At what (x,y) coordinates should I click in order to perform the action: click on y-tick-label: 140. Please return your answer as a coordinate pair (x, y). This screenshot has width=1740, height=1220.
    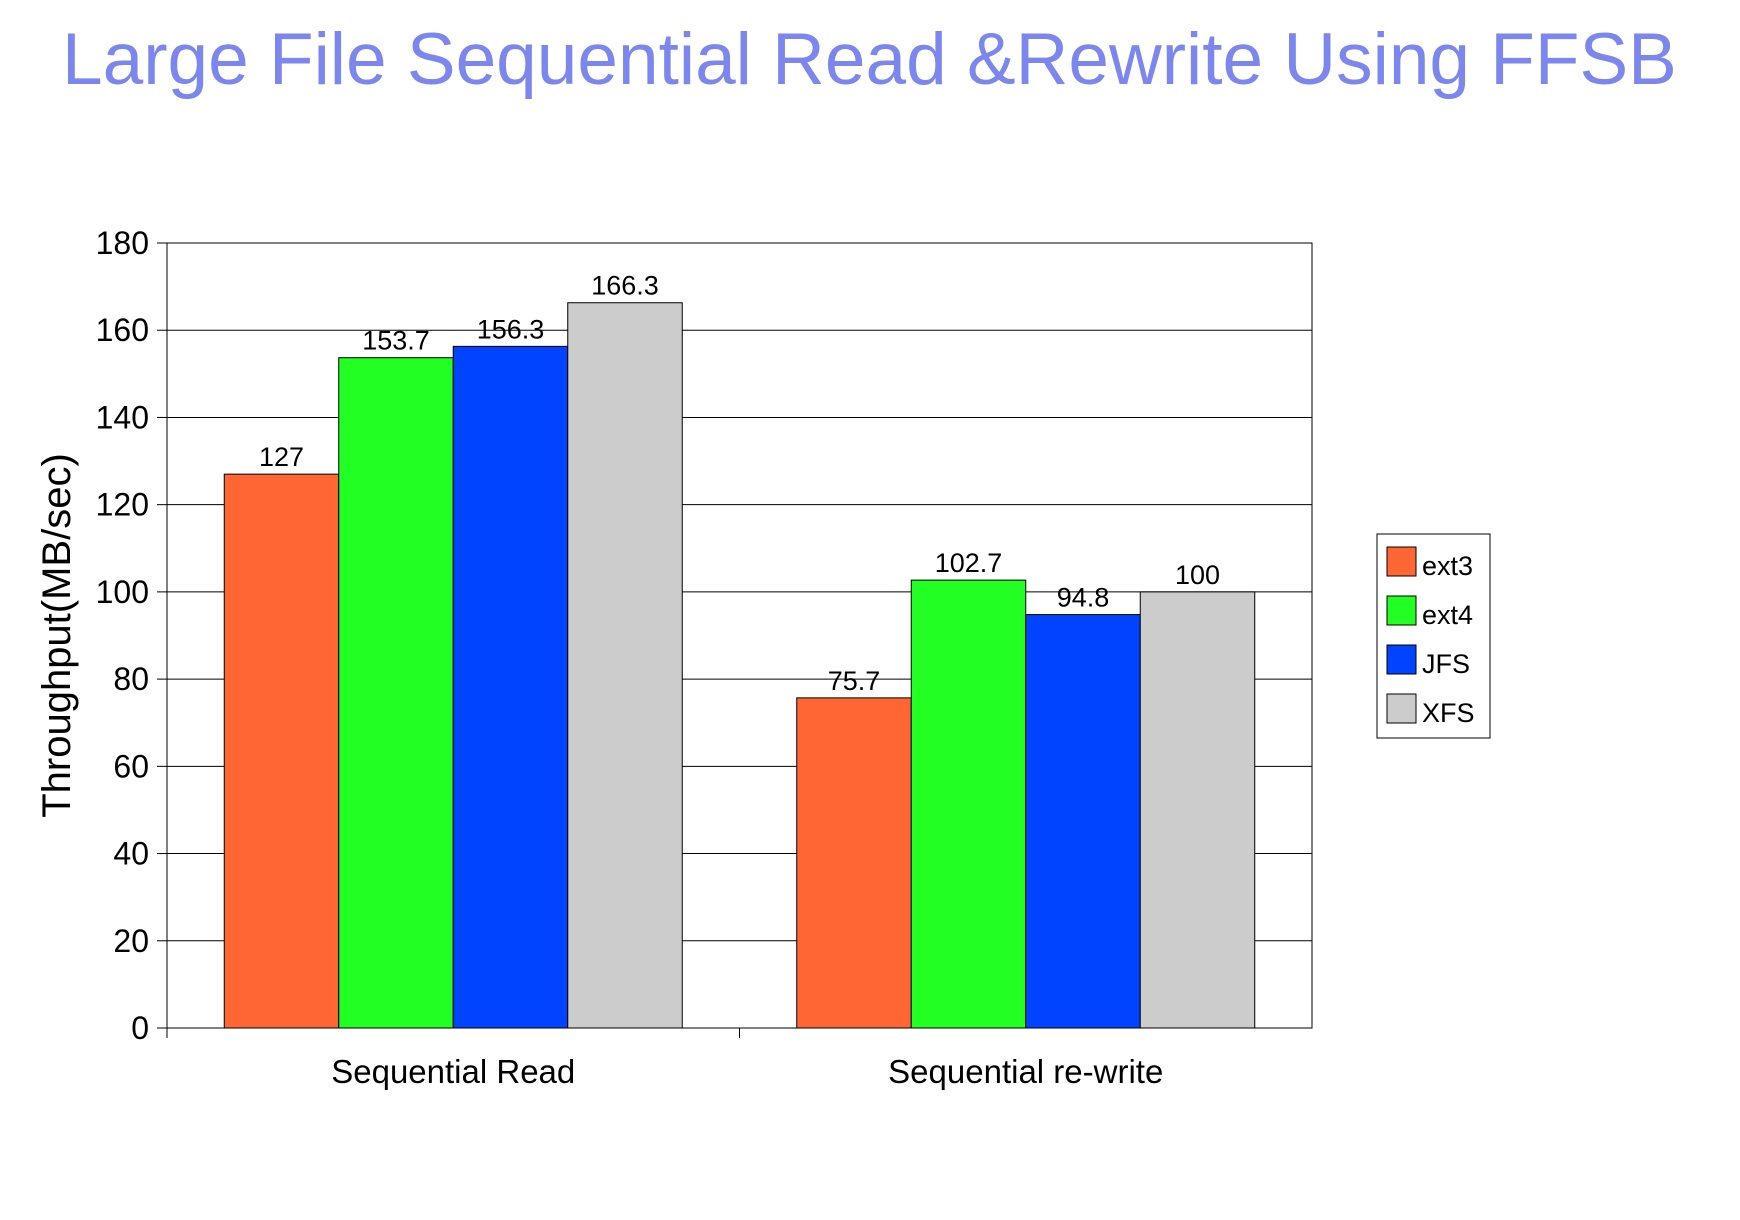
    Looking at the image, I should click on (122, 417).